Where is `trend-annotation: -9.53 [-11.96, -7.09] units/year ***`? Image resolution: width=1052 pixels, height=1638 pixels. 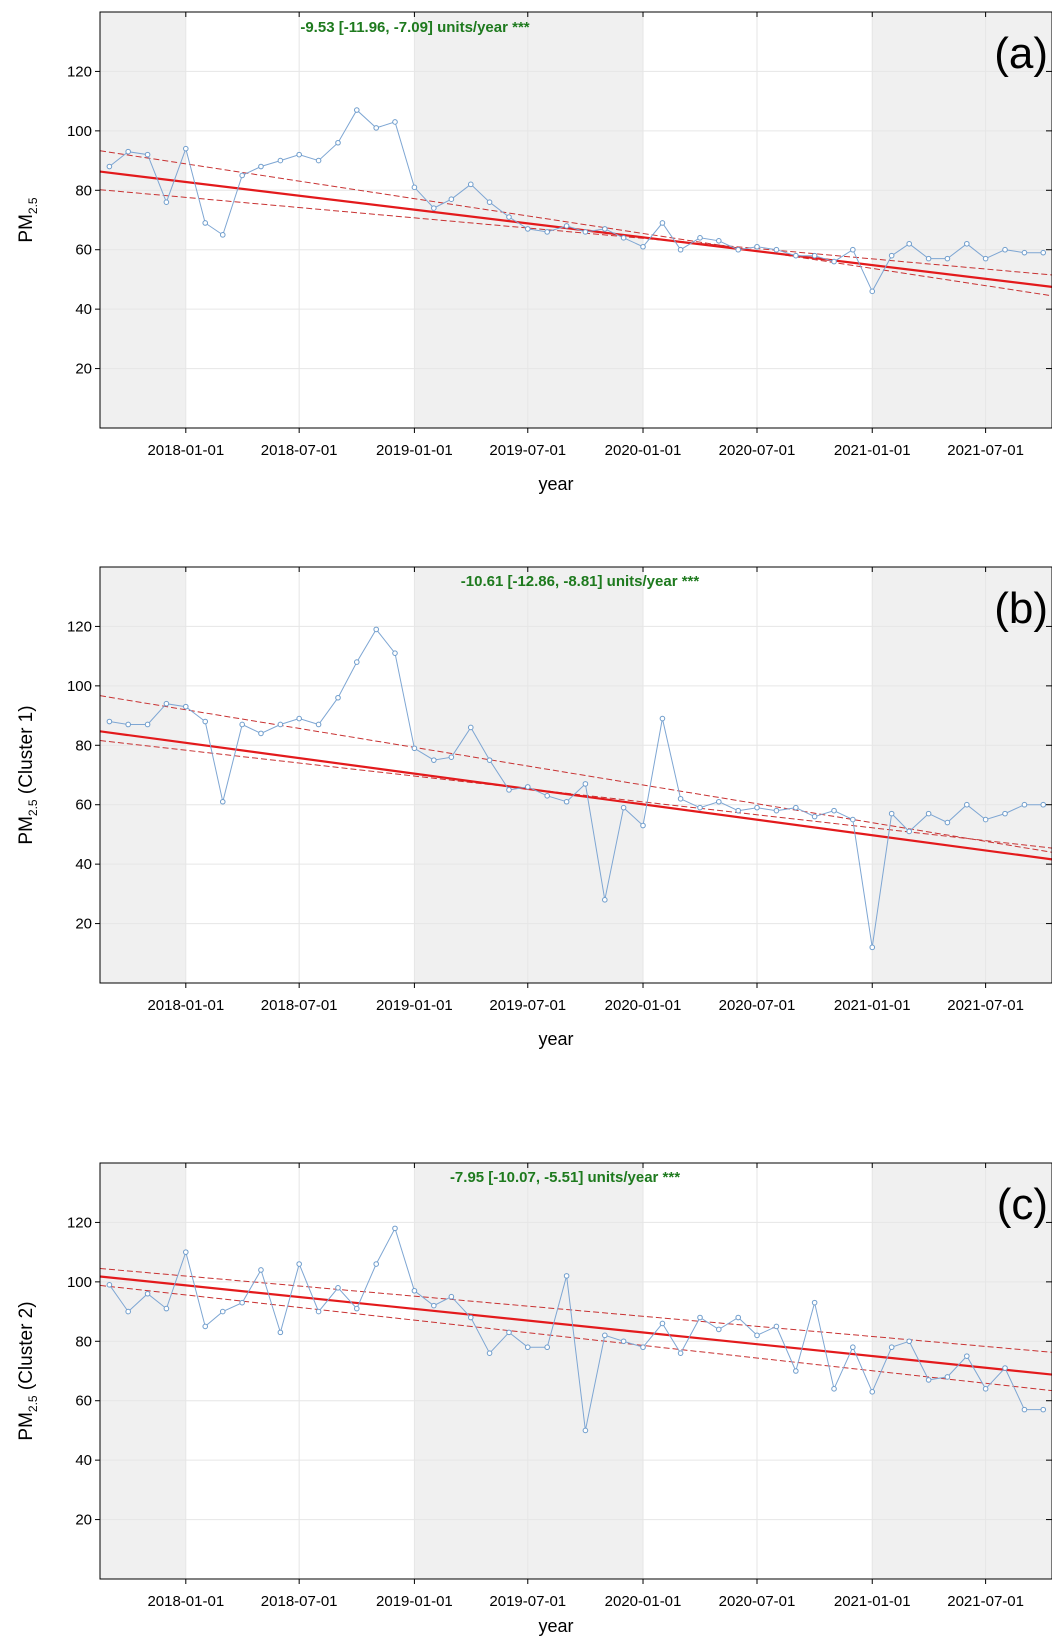 trend-annotation: -9.53 [-11.96, -7.09] units/year *** is located at coordinates (414, 27).